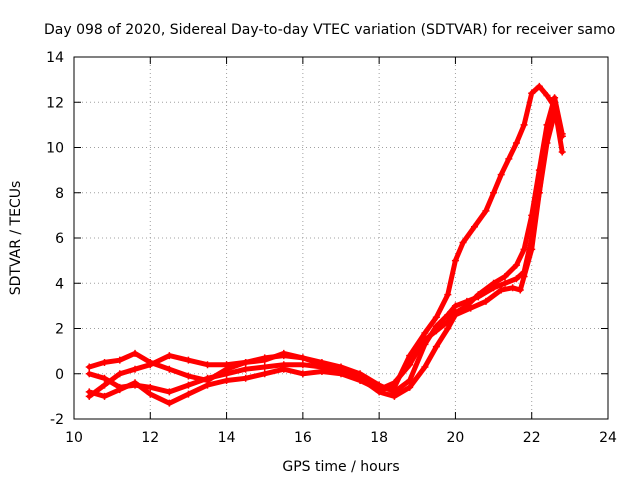 This screenshot has height=480, width=640. I want to click on x-tick-label: 18, so click(379, 438).